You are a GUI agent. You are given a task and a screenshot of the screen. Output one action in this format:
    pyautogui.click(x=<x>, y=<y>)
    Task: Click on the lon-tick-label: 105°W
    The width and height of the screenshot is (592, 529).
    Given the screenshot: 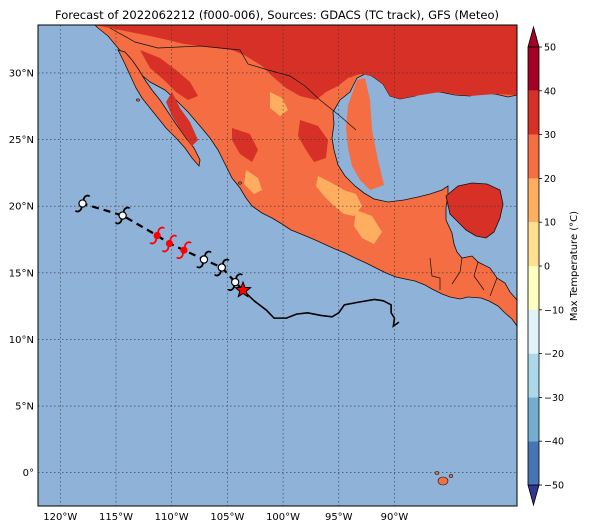 What is the action you would take?
    pyautogui.click(x=227, y=517)
    